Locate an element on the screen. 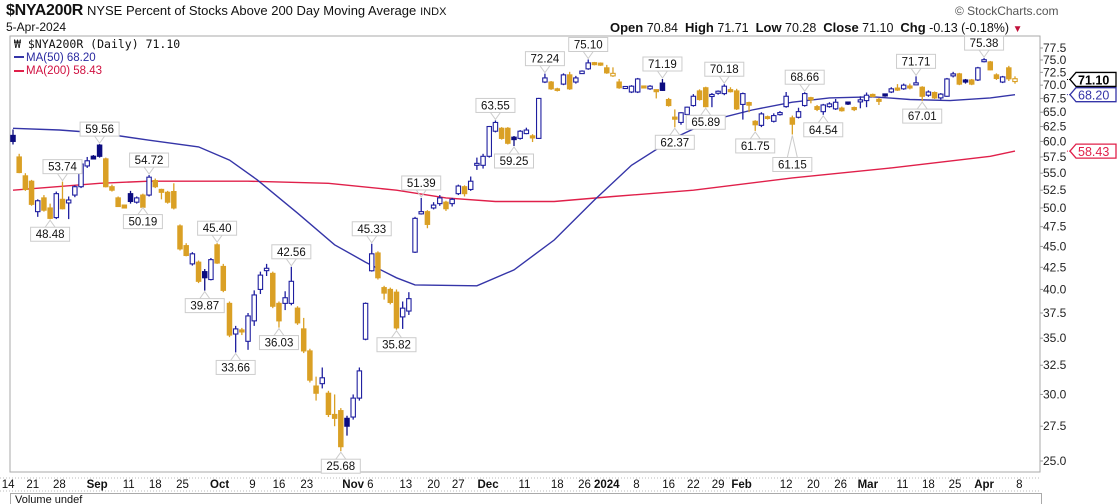  annotation-label: 59.56 is located at coordinates (99, 130).